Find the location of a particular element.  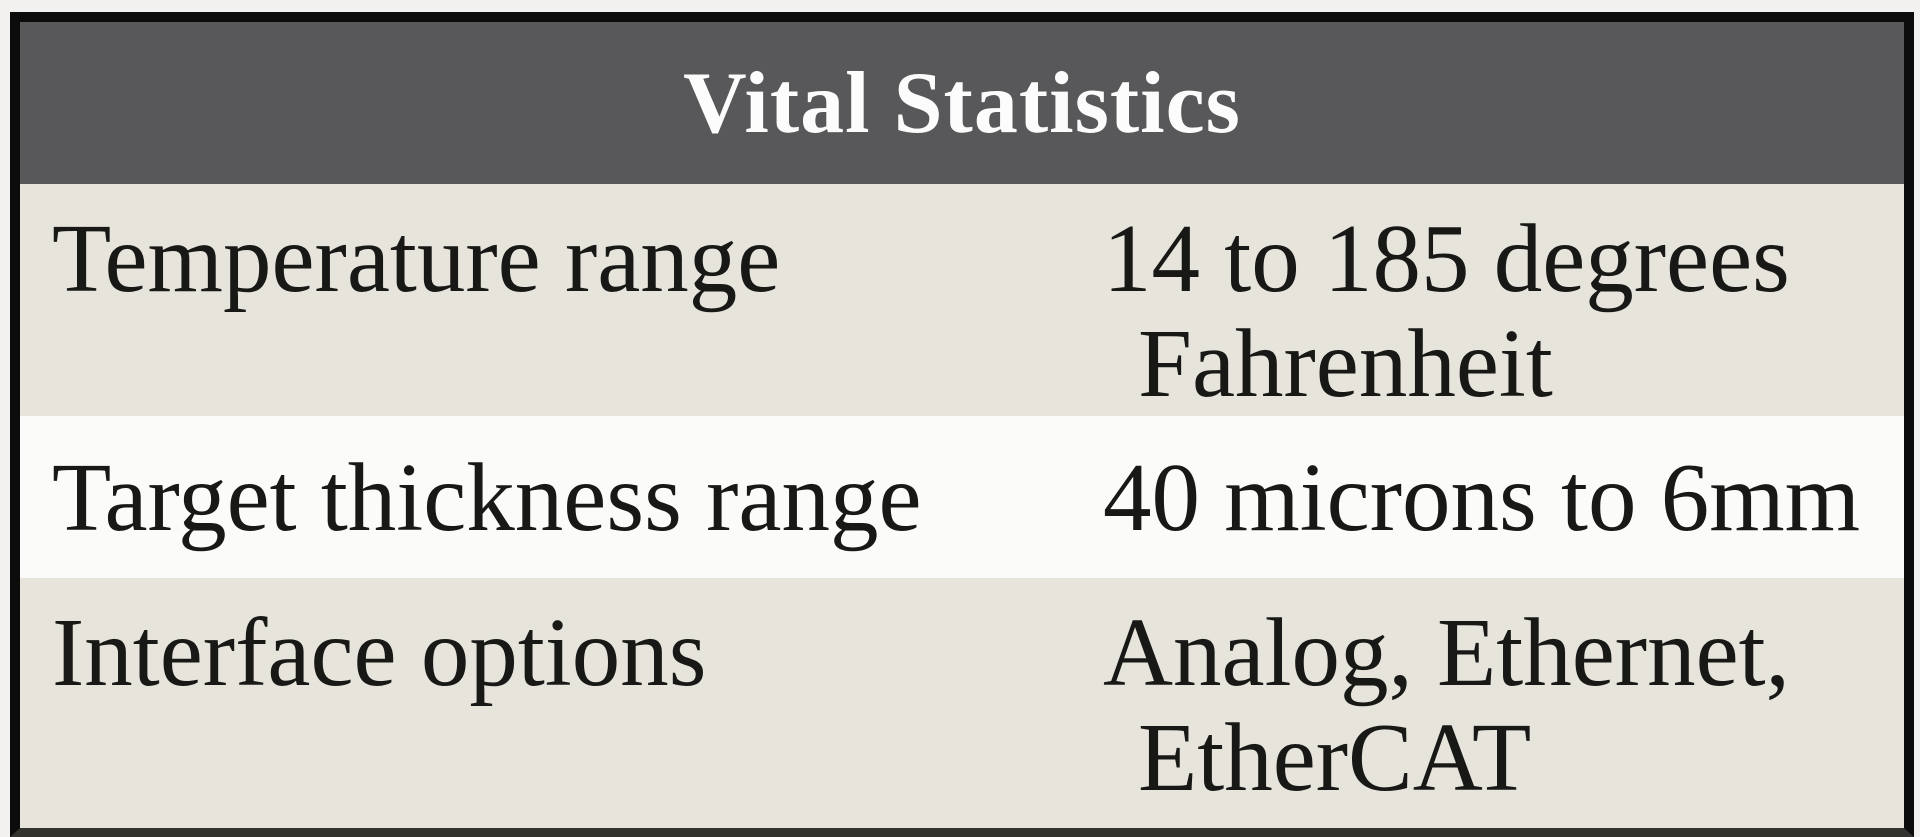

row-value-temperature-range: 14 to 185 degrees Fahrenheit is located at coordinates (1446, 311).